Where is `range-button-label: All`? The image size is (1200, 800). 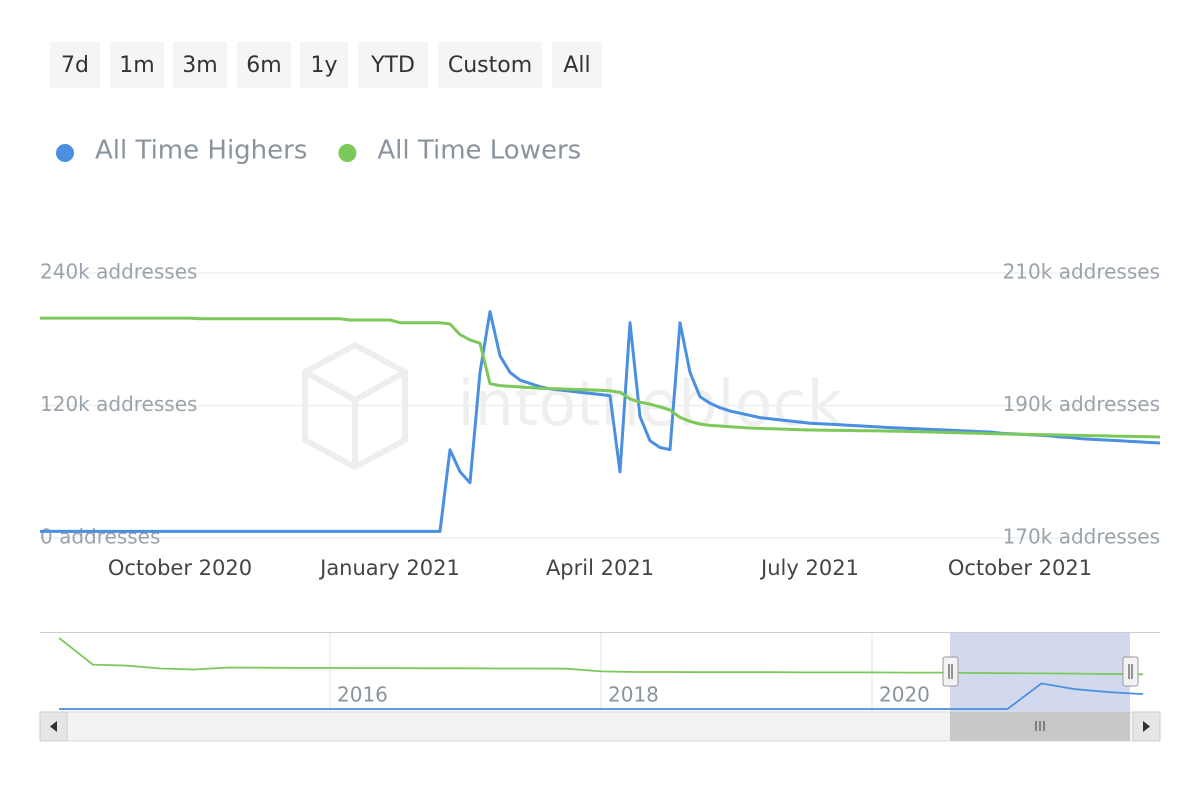 range-button-label: All is located at coordinates (576, 65).